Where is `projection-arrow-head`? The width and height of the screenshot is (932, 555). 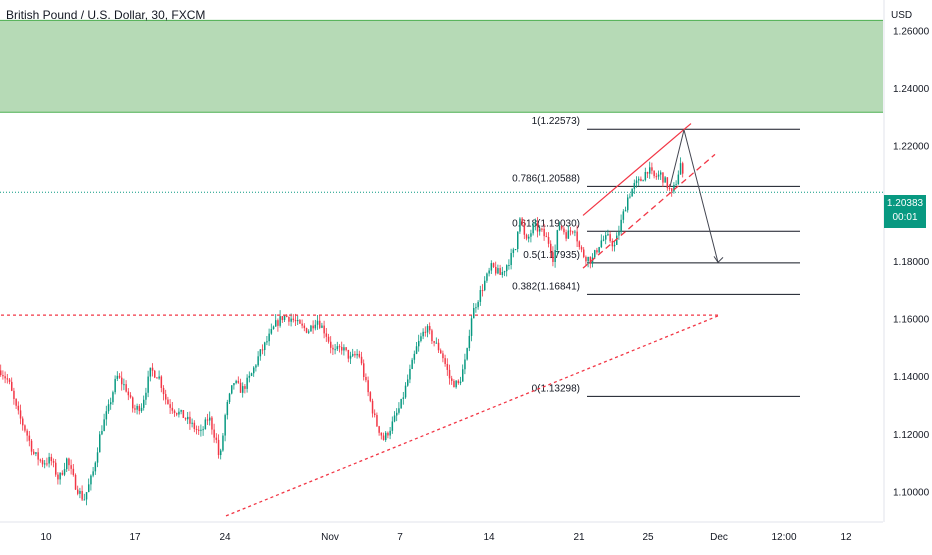
projection-arrow-head is located at coordinates (718, 260).